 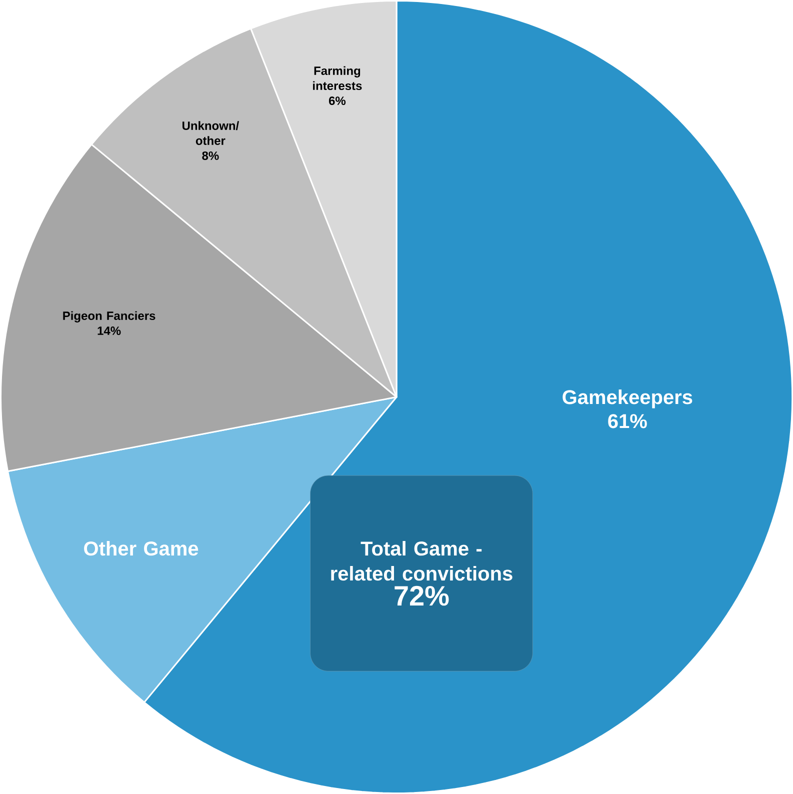 What do you see at coordinates (627, 399) in the screenshot?
I see `slice-label: Gamekeepers` at bounding box center [627, 399].